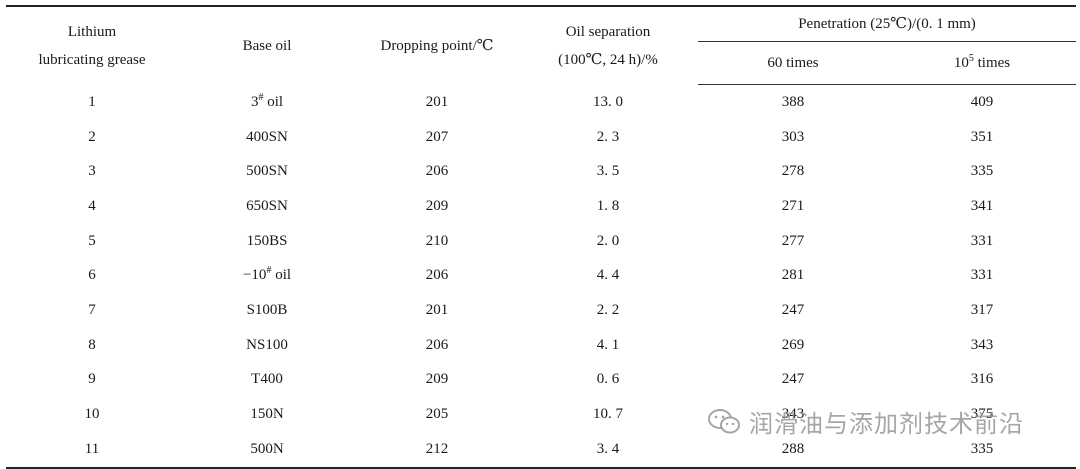  Describe the element at coordinates (437, 414) in the screenshot. I see `cell-dropping-point: 205` at that location.